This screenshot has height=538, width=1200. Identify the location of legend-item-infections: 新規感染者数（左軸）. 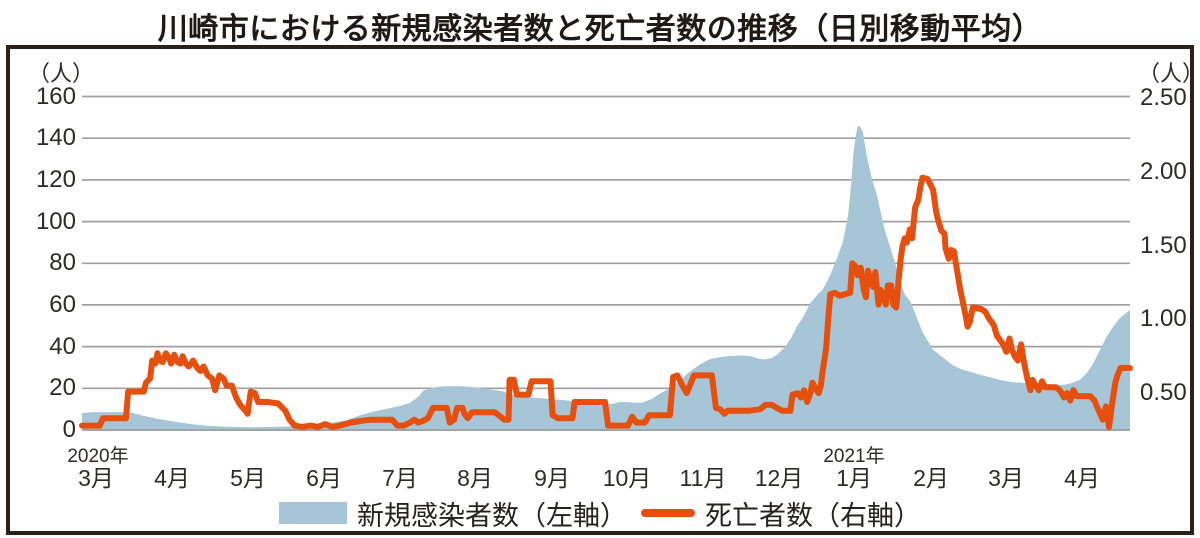
(453, 513).